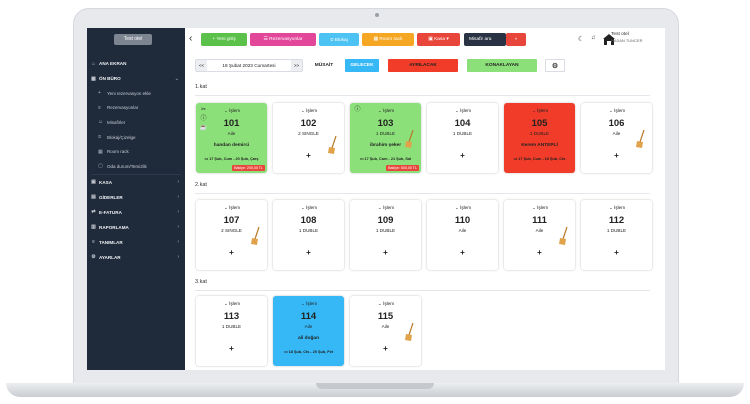 The image size is (750, 404). I want to click on blockage-button: ⦸ Blokaj, so click(339, 39).